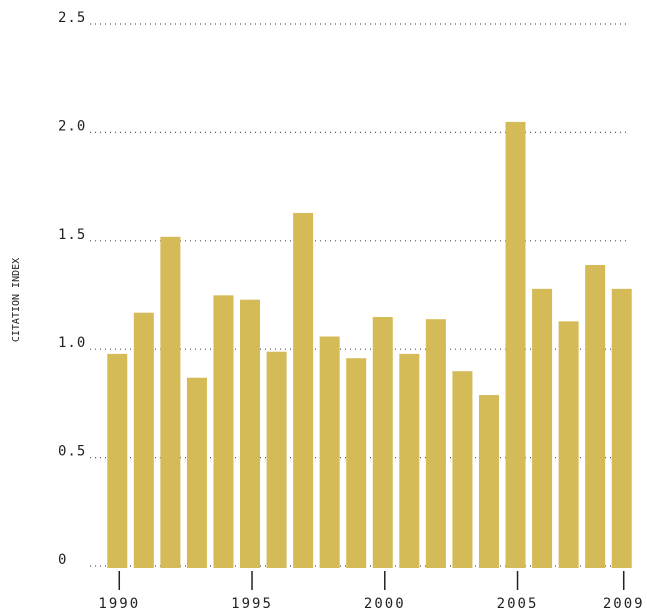 The width and height of the screenshot is (647, 615). Describe the element at coordinates (72, 343) in the screenshot. I see `y-tick-label: 1.0` at that location.